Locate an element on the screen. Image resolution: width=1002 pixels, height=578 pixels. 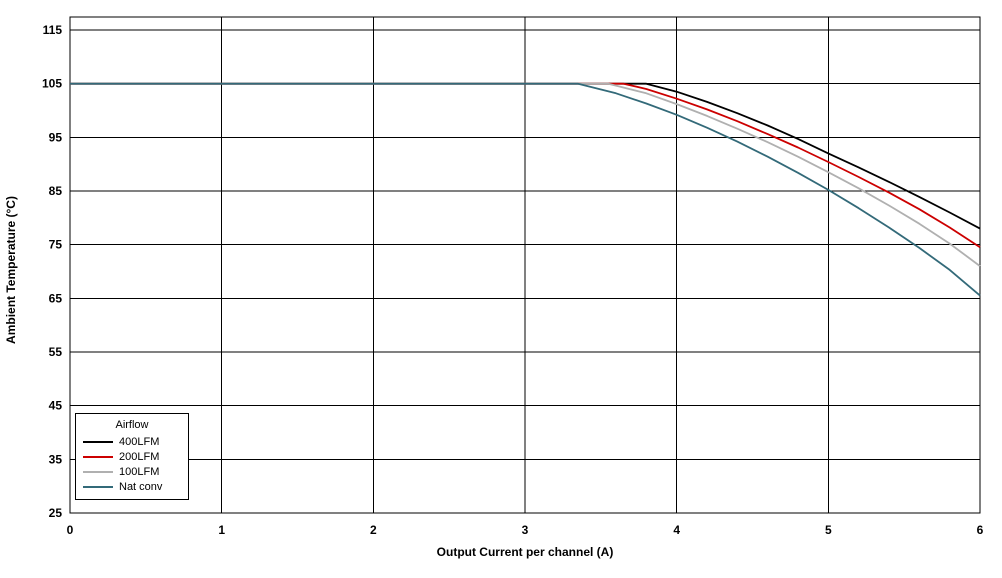
legend-item: 400LFM is located at coordinates (132, 441).